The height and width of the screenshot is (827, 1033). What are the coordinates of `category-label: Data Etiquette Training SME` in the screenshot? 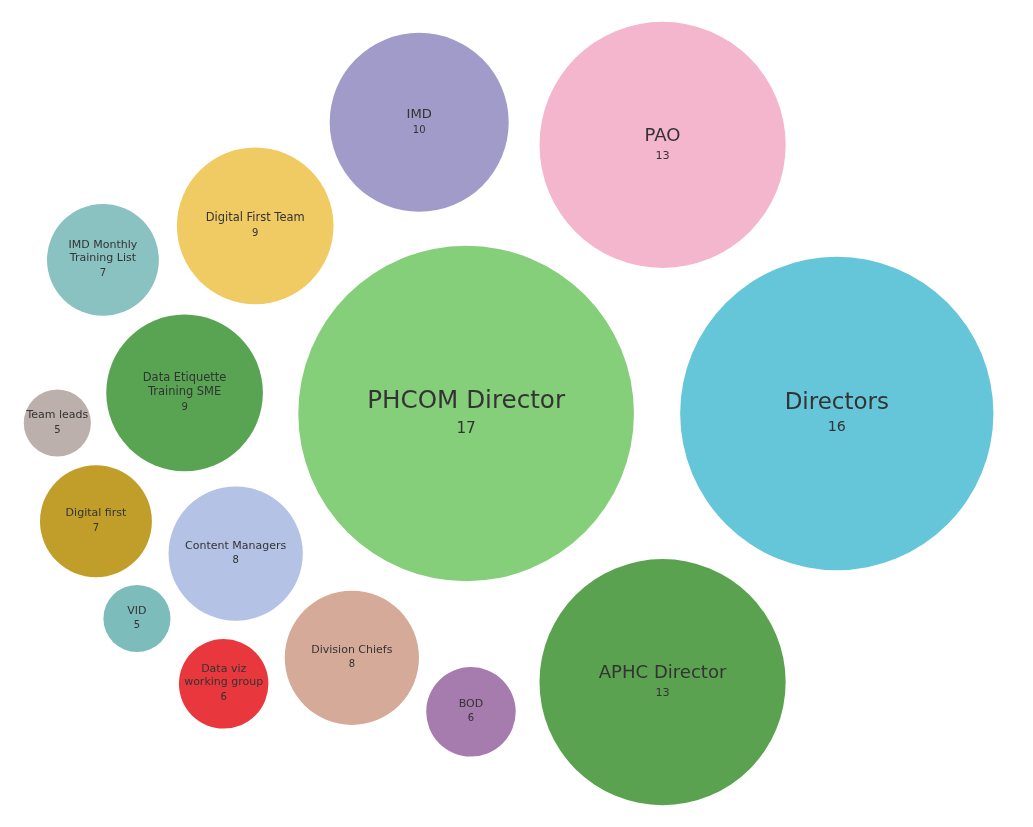 It's located at (184, 383).